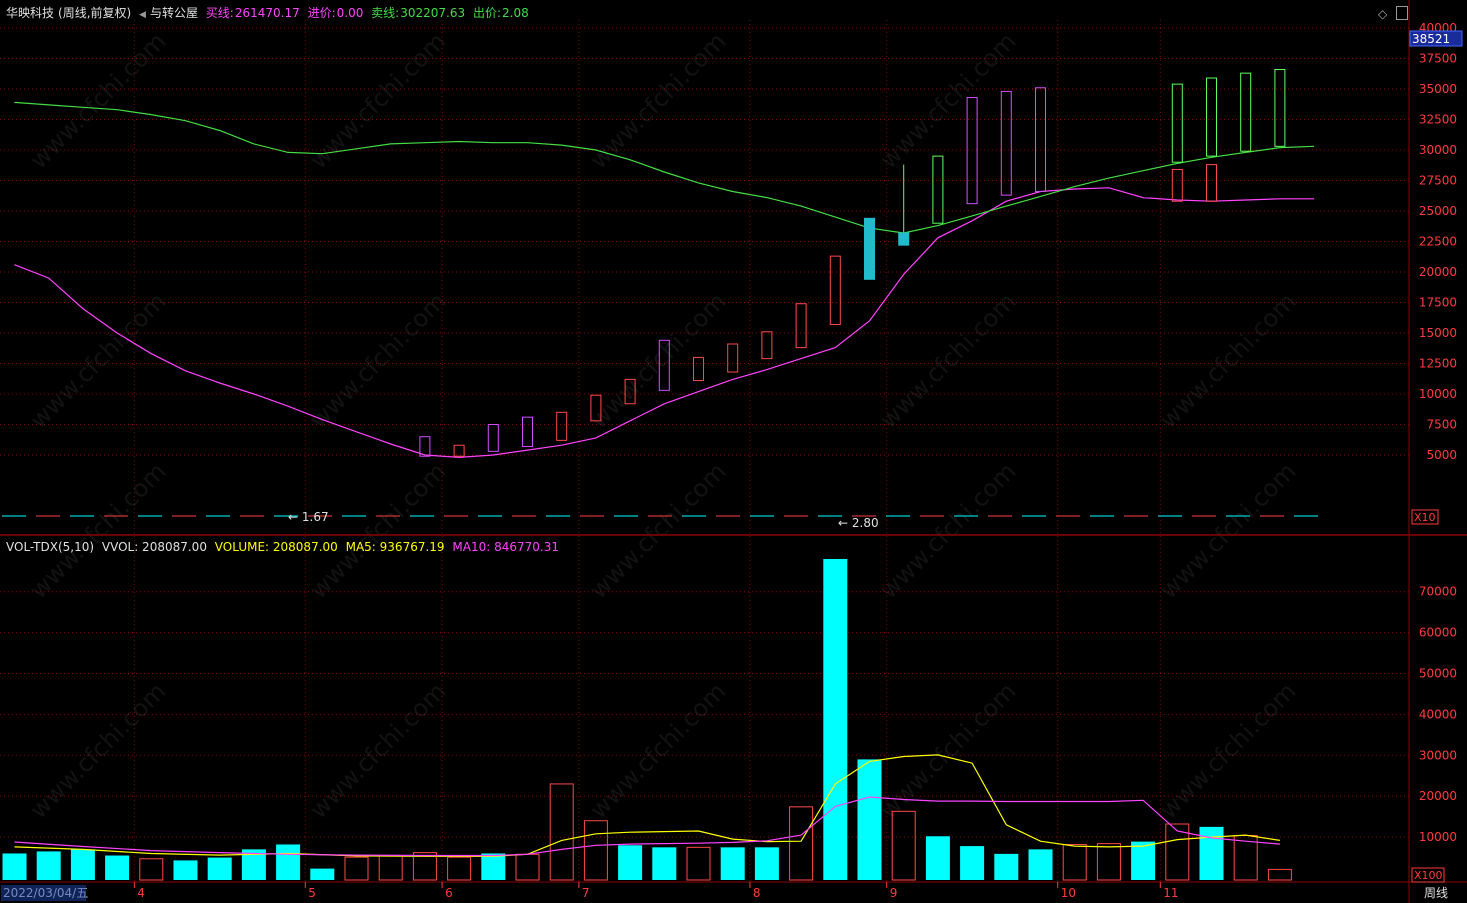  Describe the element at coordinates (30, 13) in the screenshot. I see `stock-name: 华映科技` at that location.